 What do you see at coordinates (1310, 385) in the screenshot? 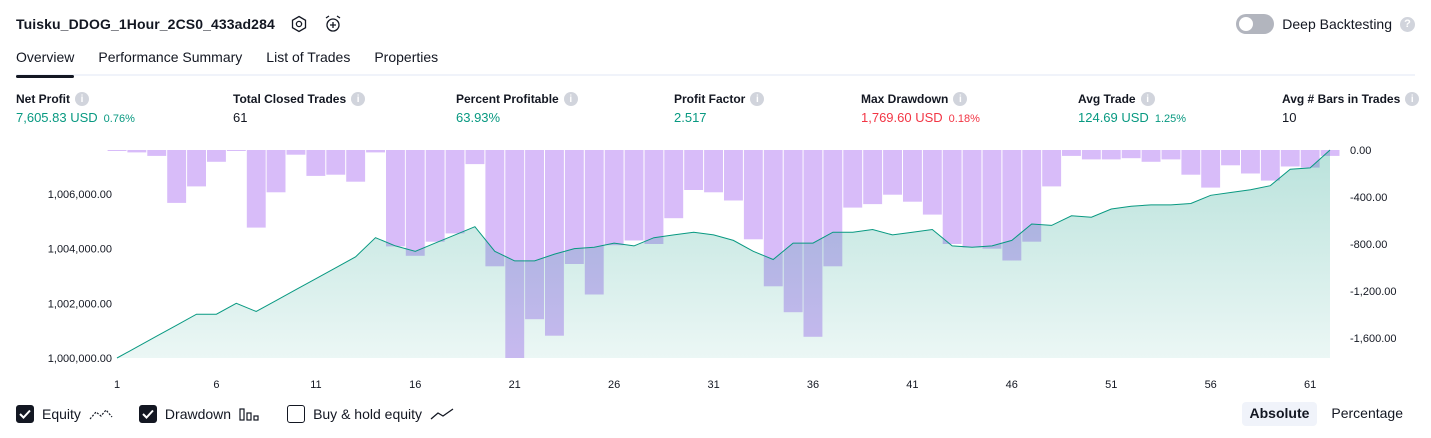
I see `x-axis-tick: 61` at bounding box center [1310, 385].